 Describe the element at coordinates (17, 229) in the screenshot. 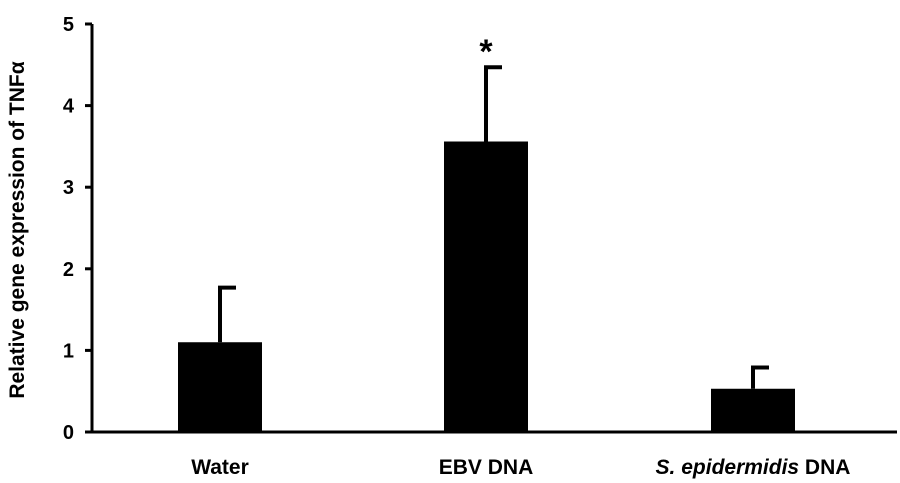

I see `y-axis-label: Relative gene expression of TNFα` at that location.